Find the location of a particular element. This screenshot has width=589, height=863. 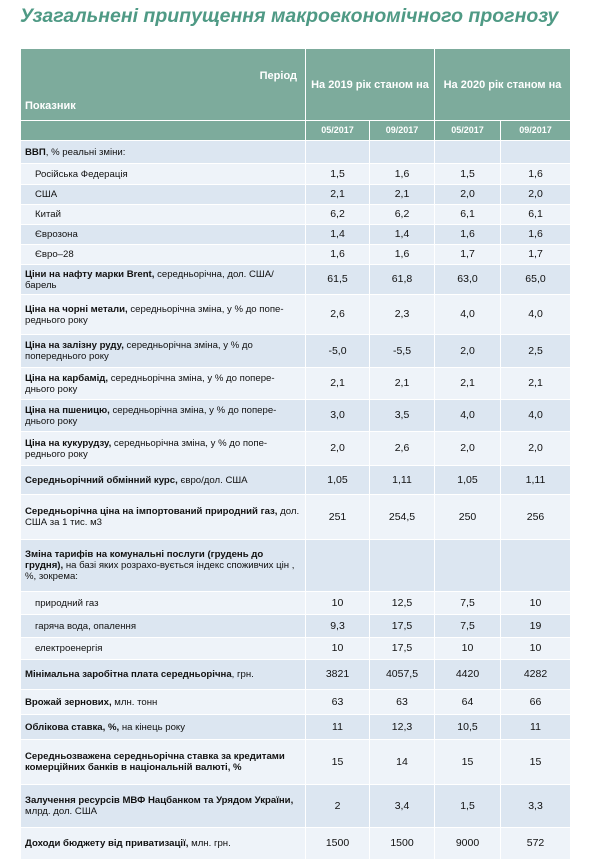

value-cell: 250 is located at coordinates (467, 517).